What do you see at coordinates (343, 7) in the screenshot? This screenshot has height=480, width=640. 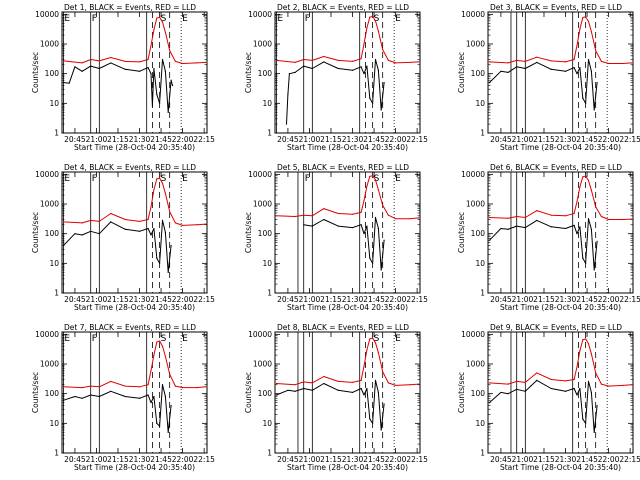 I see `panel-title: Det 2, BLACK = Events, RED = LLD` at bounding box center [343, 7].